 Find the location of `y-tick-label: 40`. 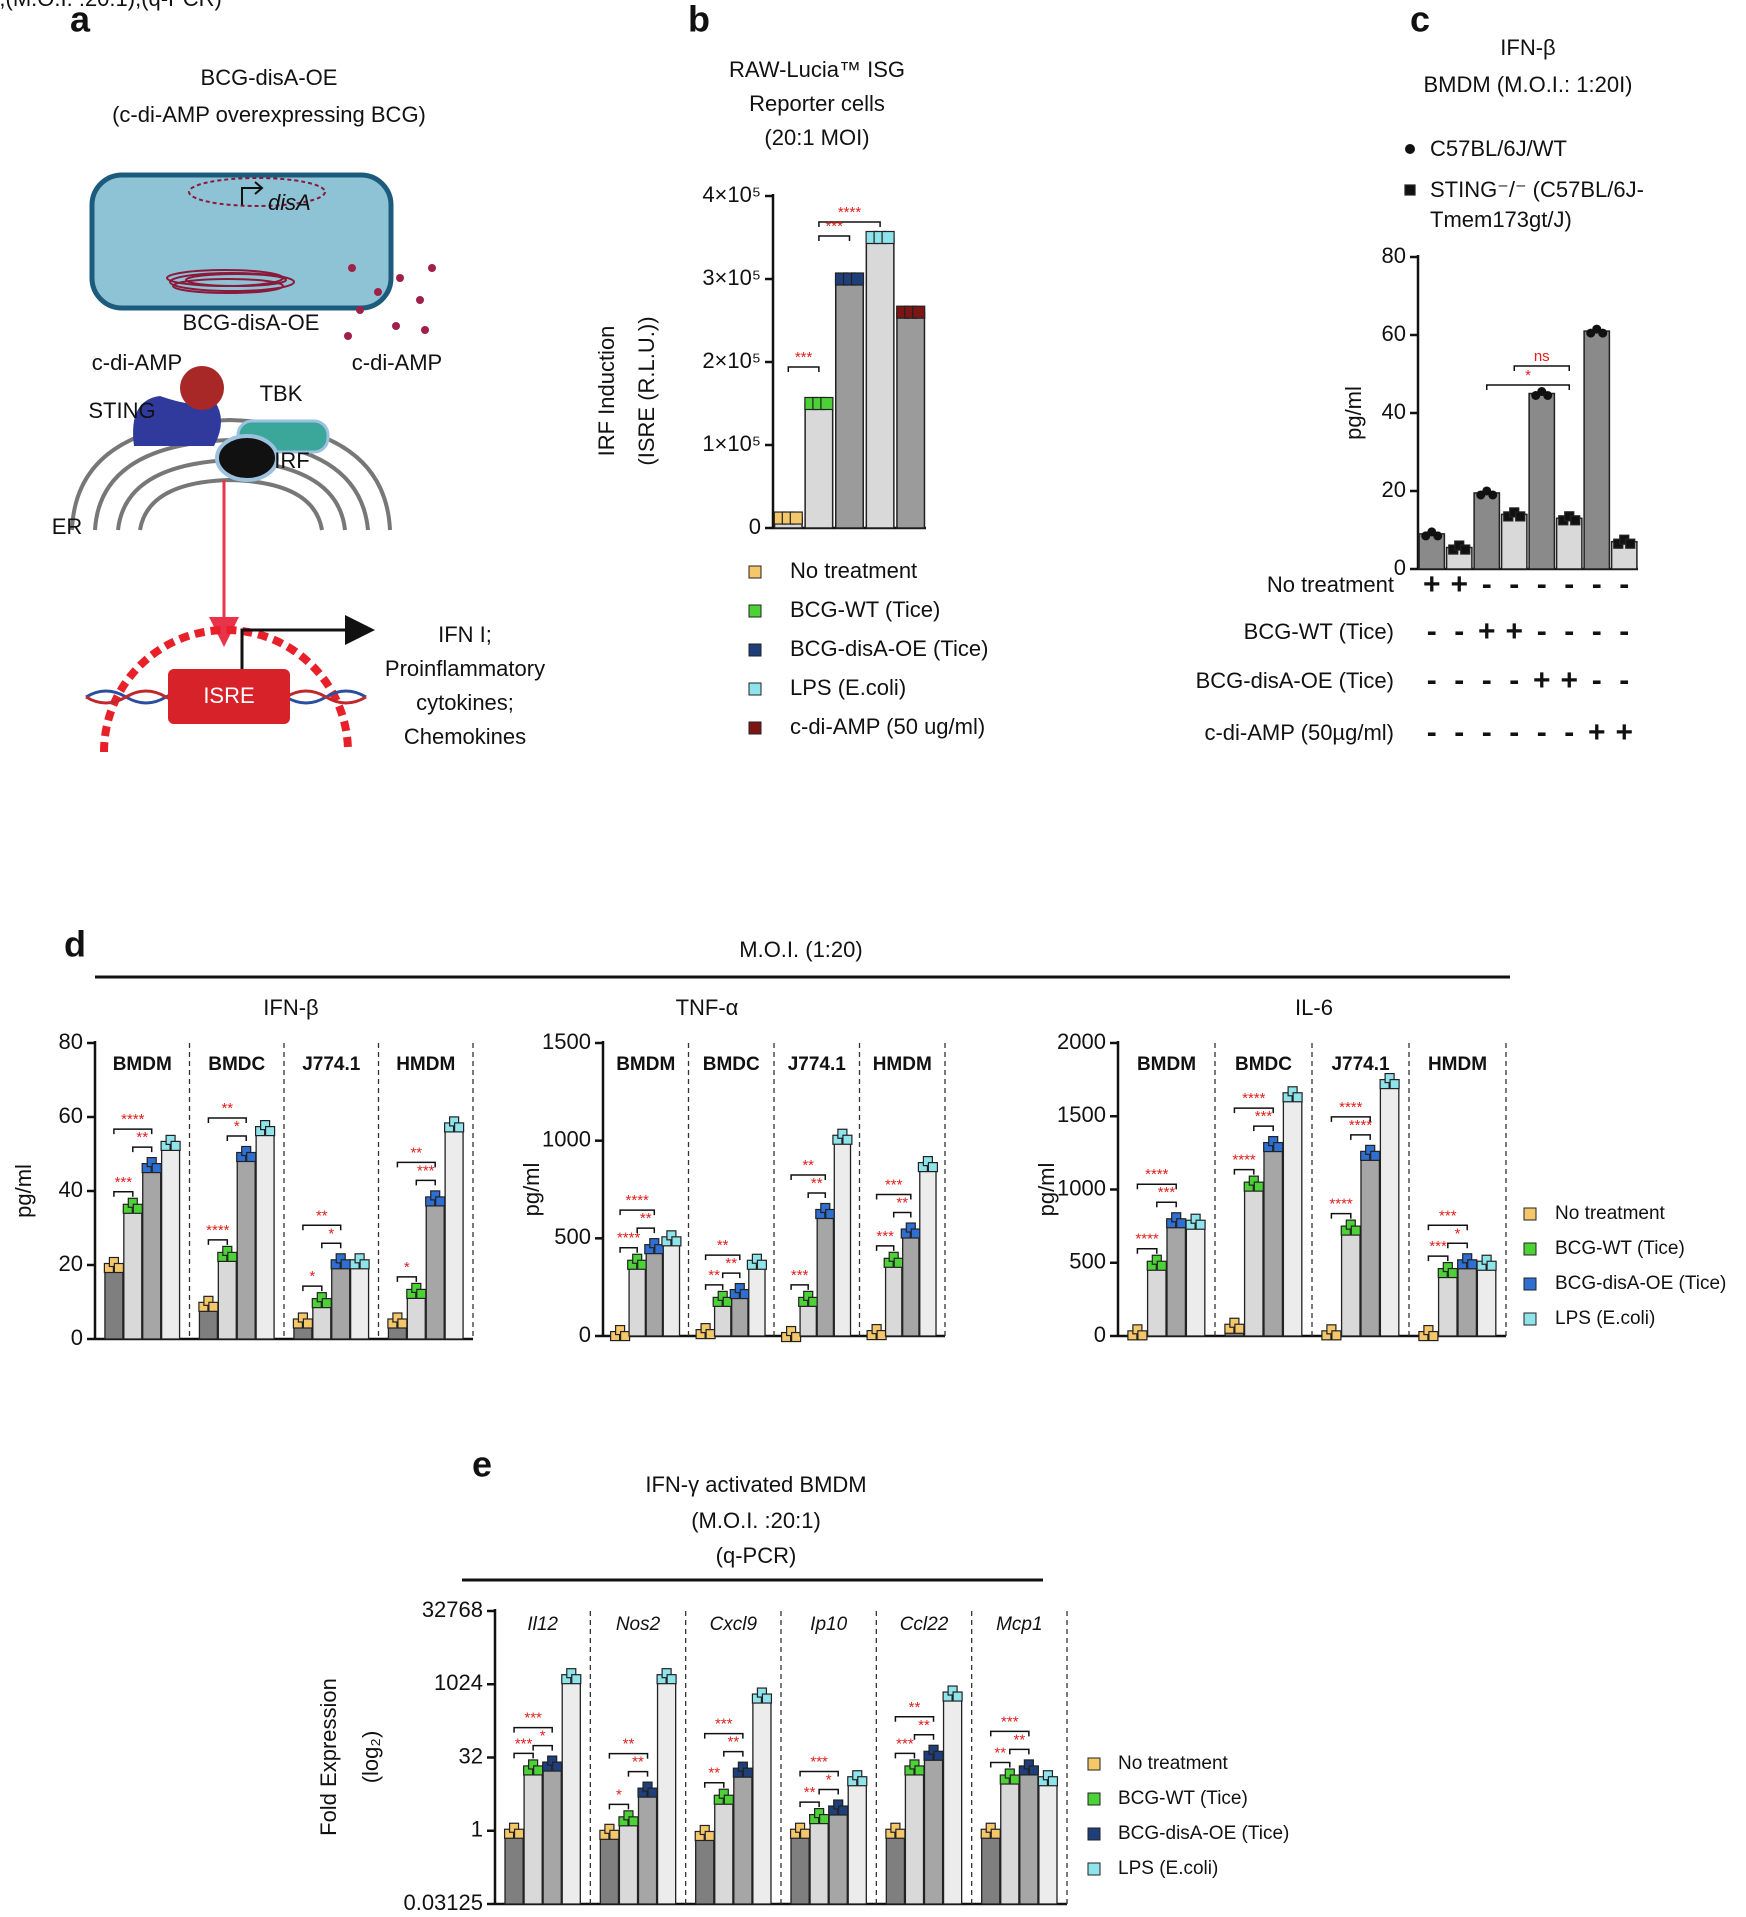

y-tick-label: 40 is located at coordinates (1394, 411).